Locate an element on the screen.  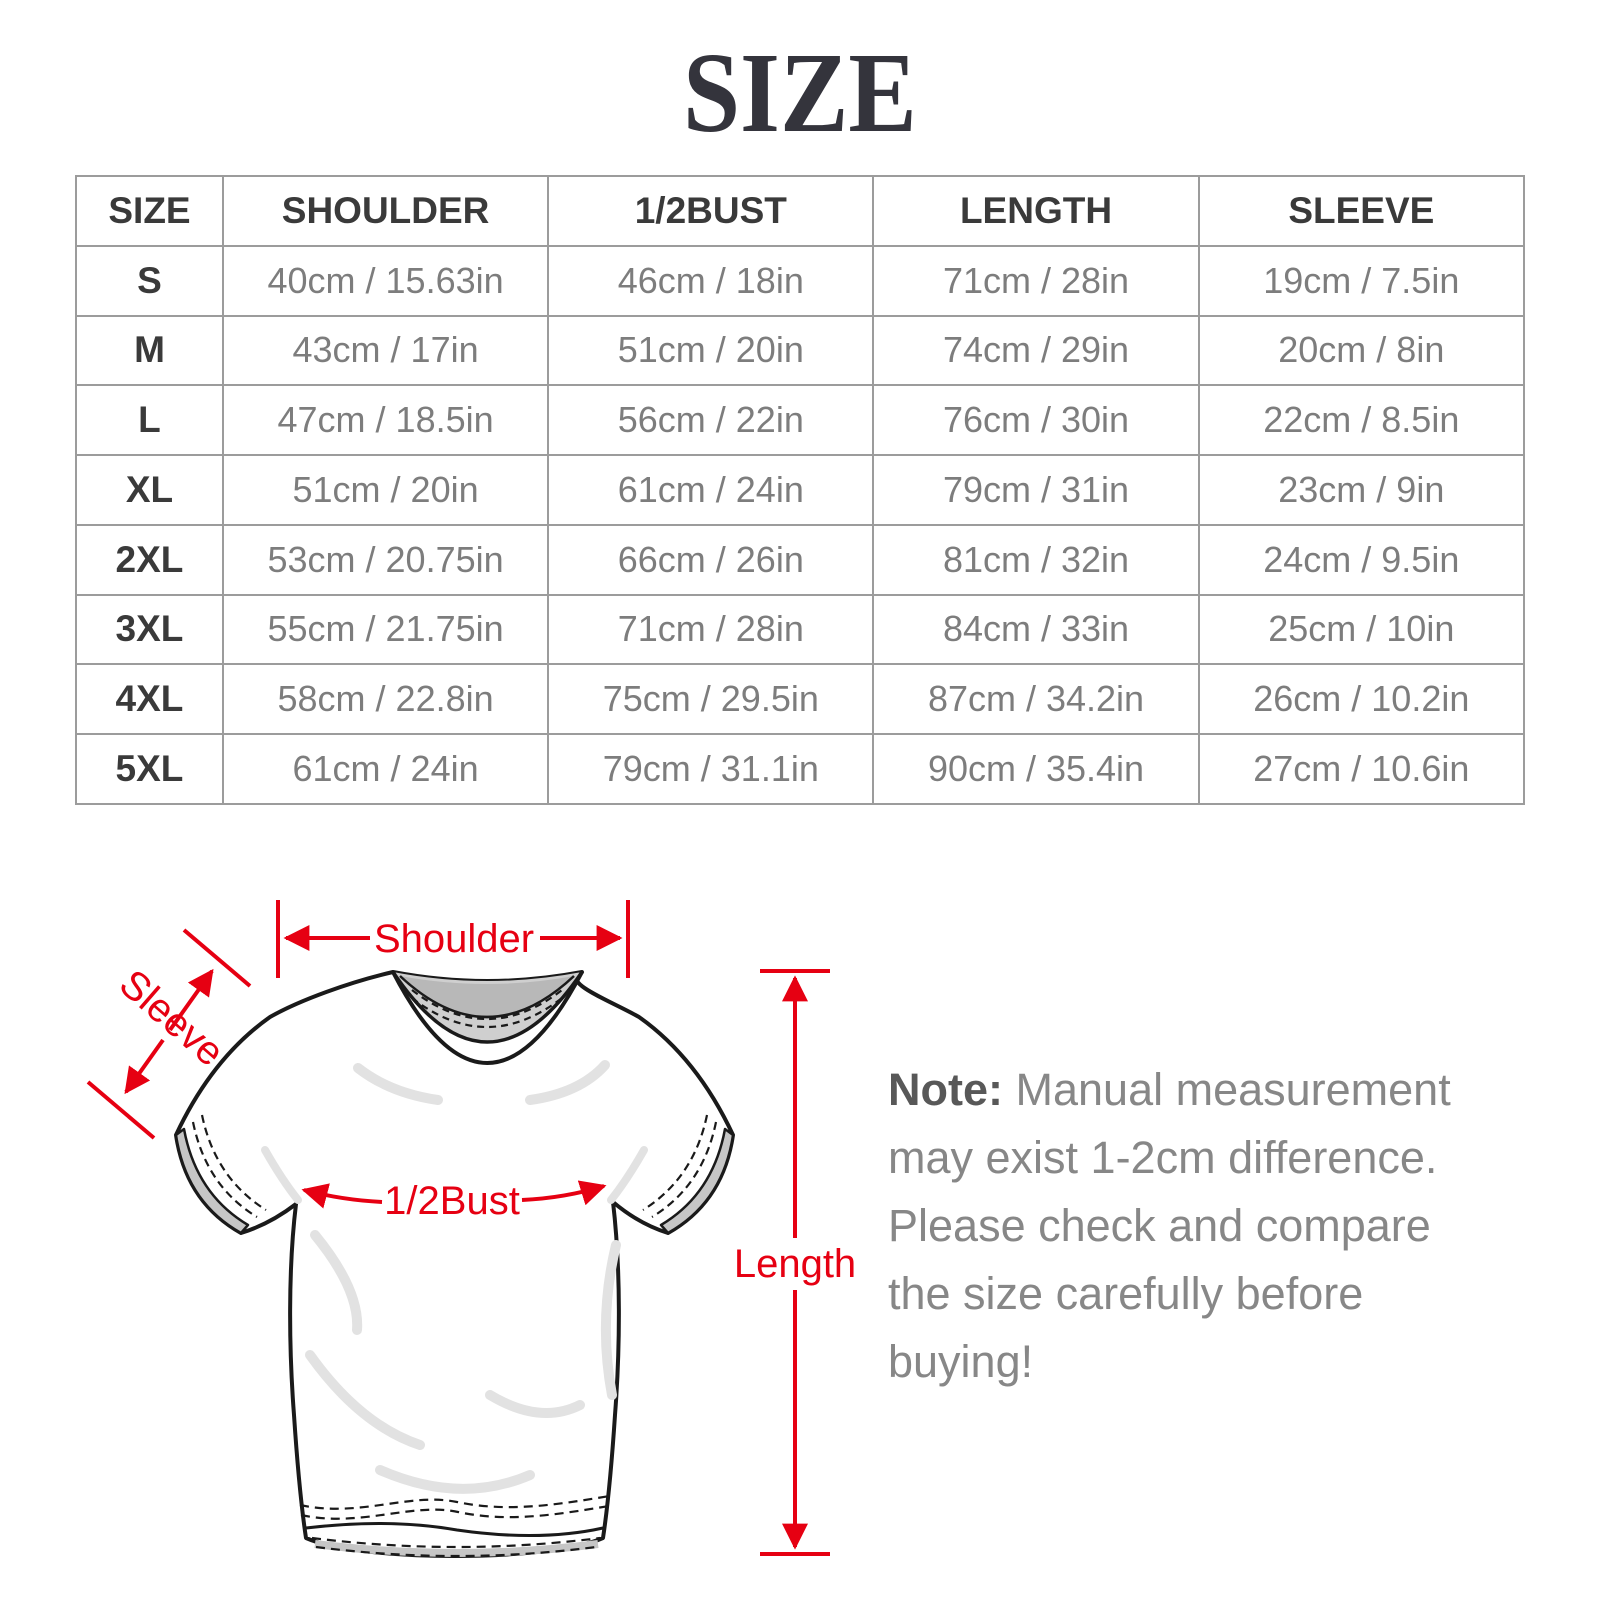
table-header-row: SIZE SHOULDER 1/2BUST LENGTH SLEEVE is located at coordinates (800, 211).